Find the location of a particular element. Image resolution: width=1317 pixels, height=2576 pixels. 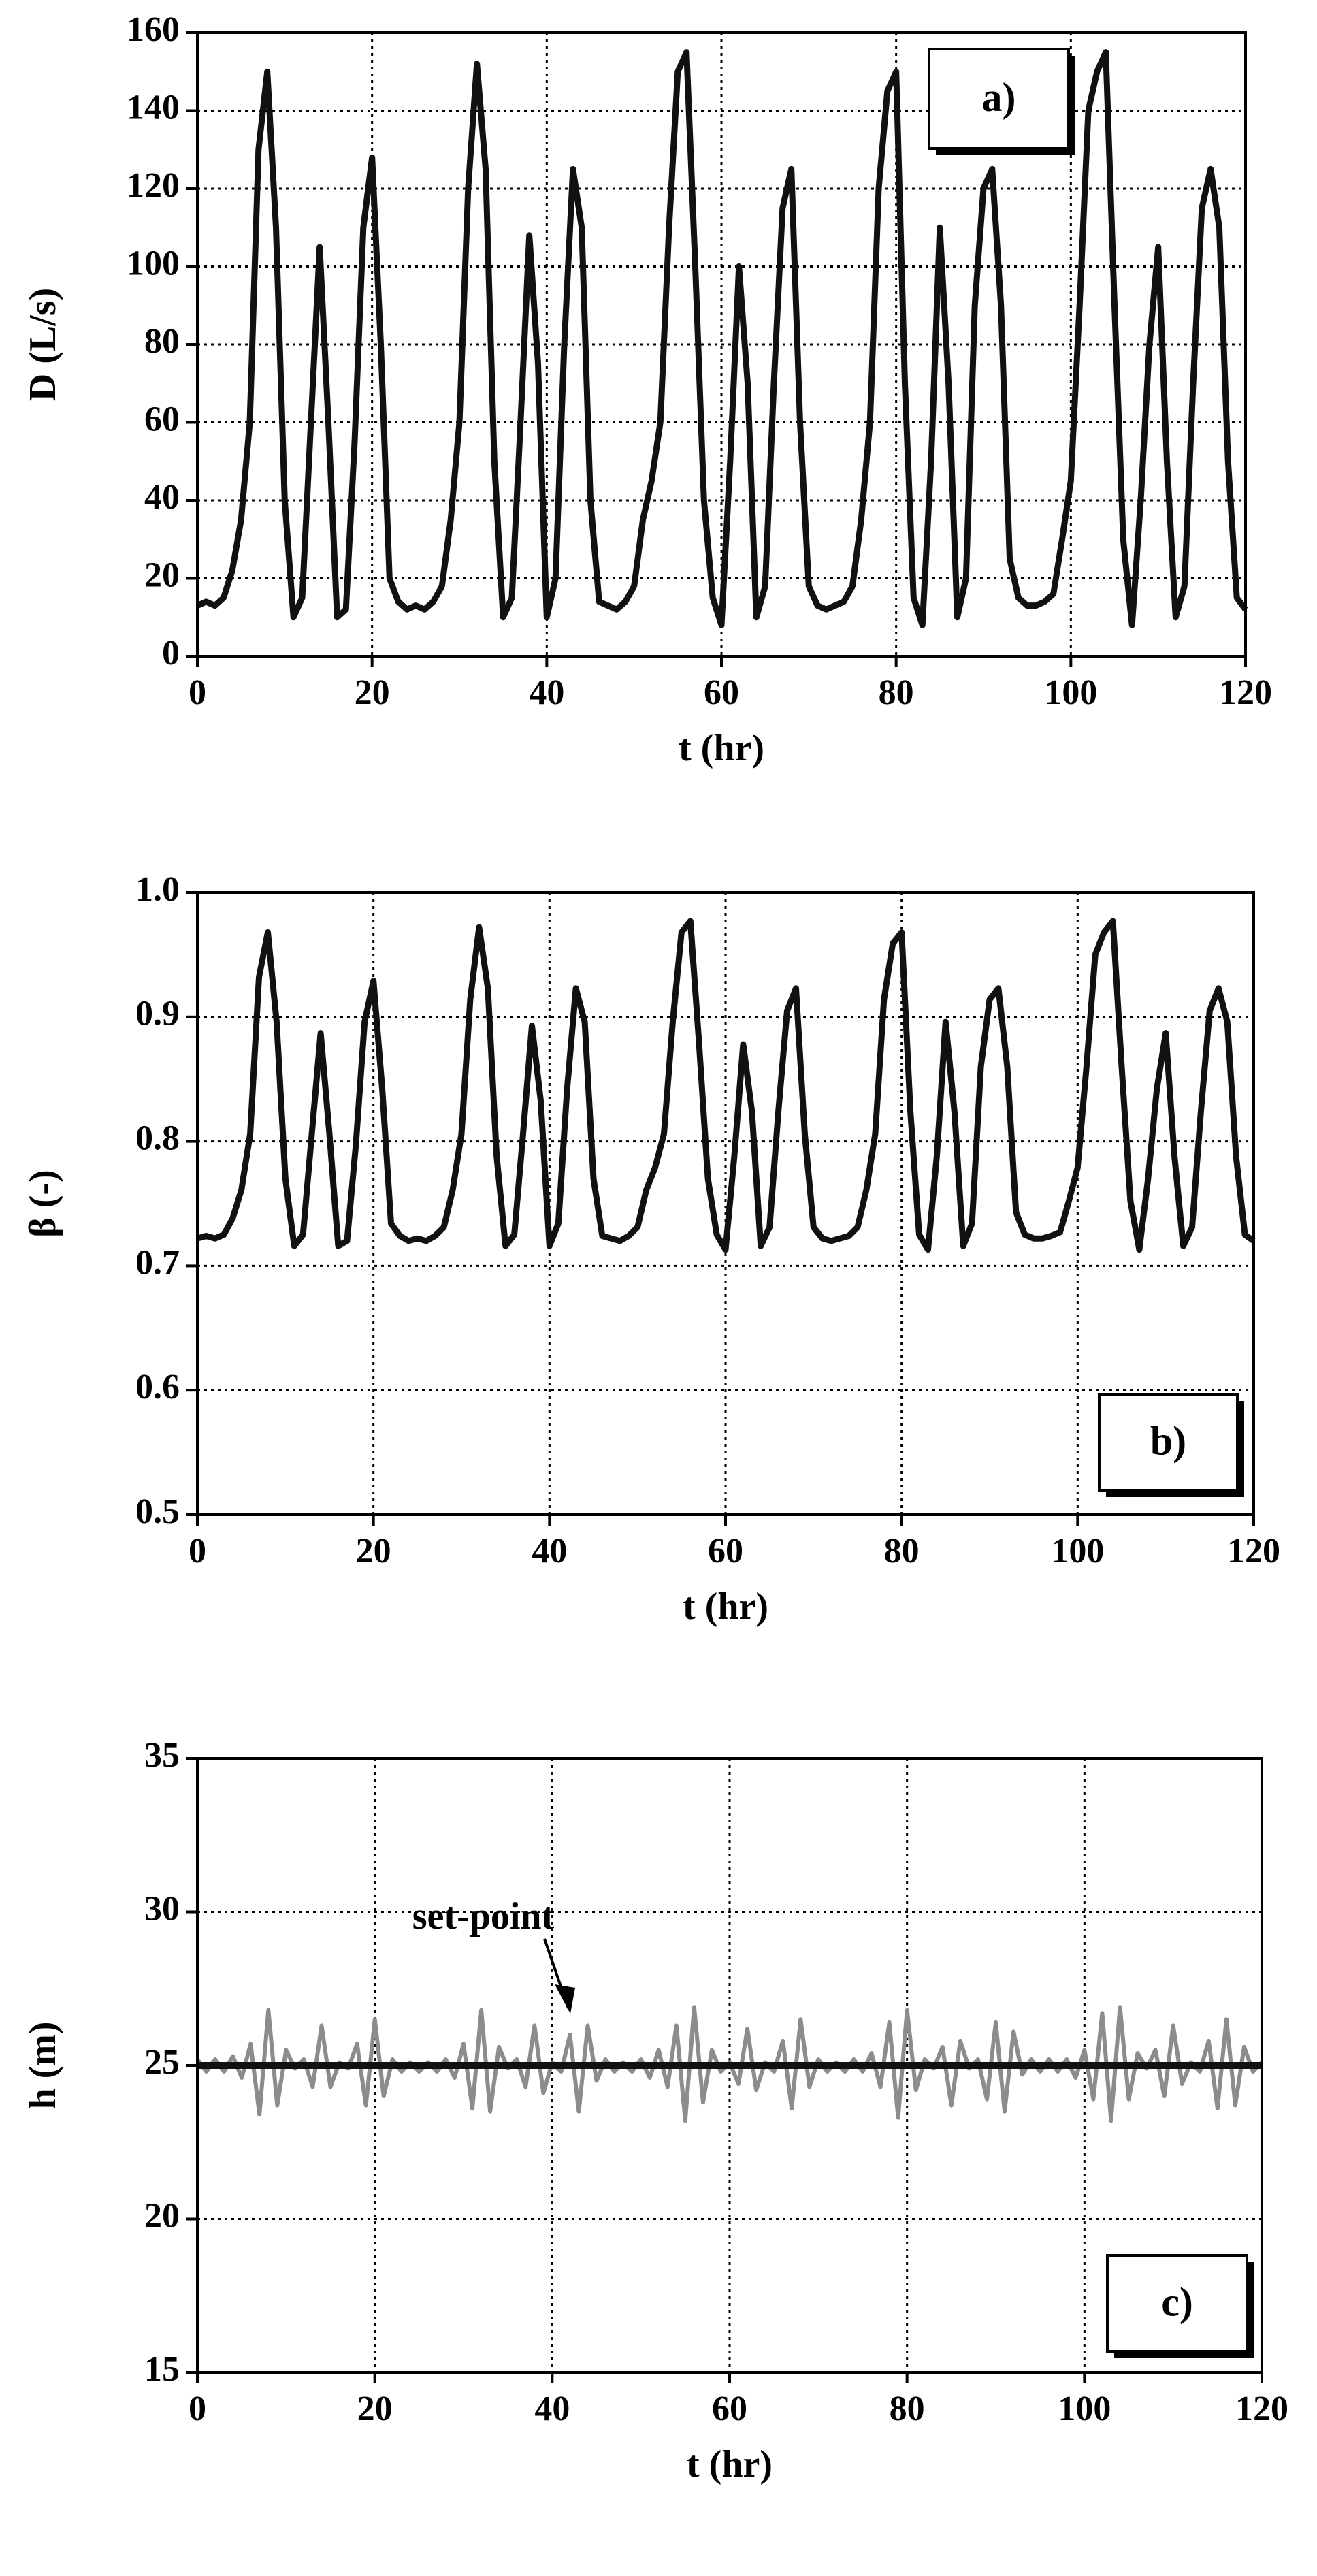

y-tick-label: 60 is located at coordinates (162, 419).